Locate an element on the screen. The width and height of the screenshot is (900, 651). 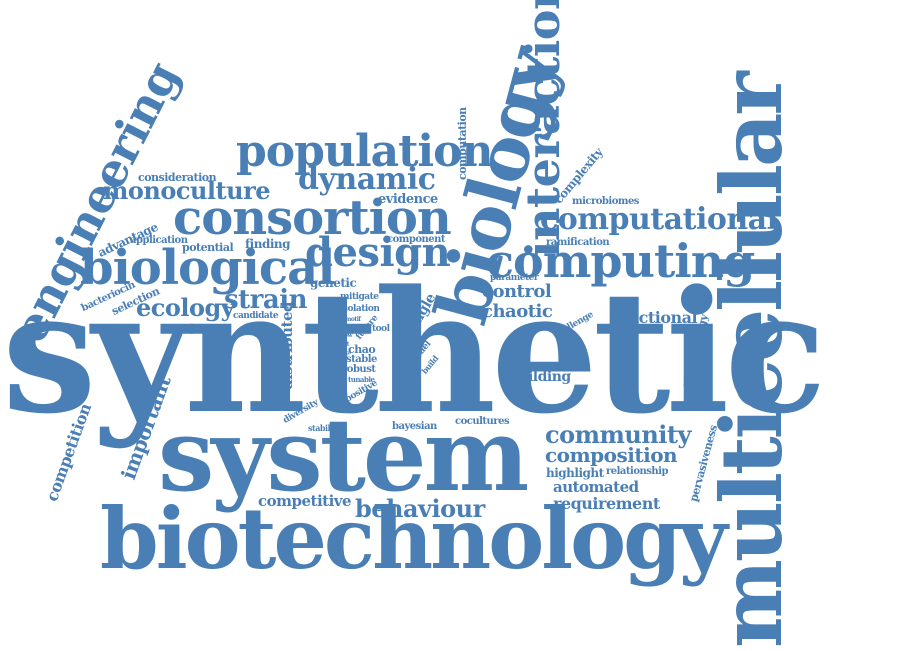
word-parameter: parameter is located at coordinates (514, 278).